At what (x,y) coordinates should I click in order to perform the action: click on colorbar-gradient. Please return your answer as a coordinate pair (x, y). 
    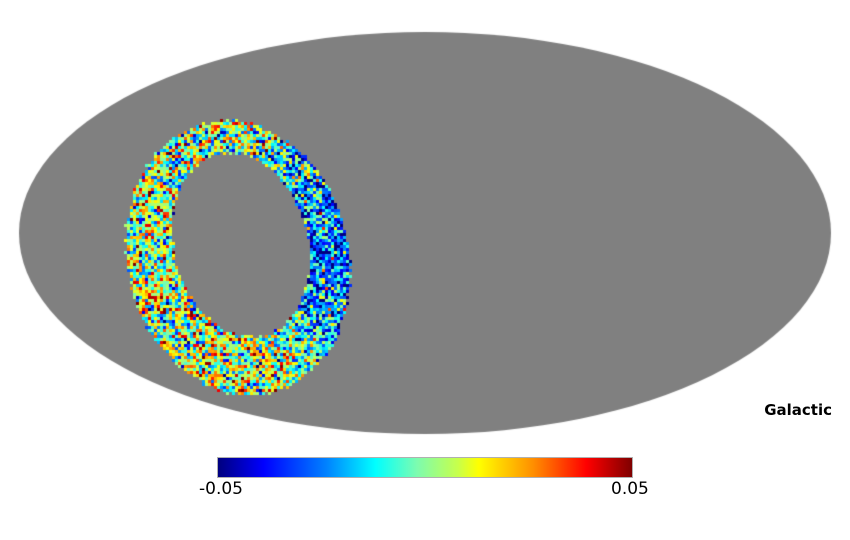
    Looking at the image, I should click on (425, 467).